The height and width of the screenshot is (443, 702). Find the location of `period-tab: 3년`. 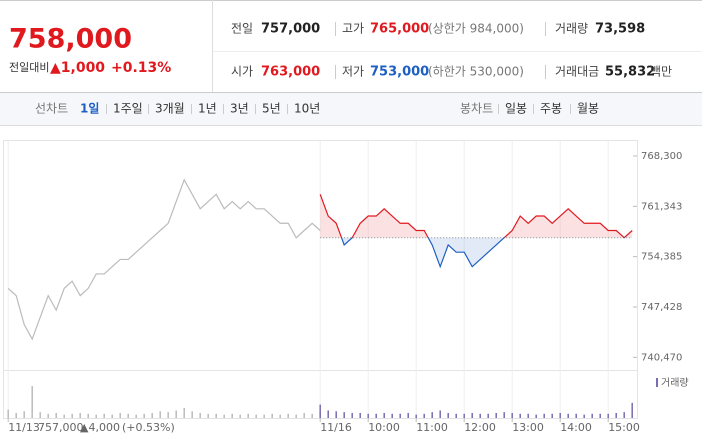

period-tab: 3년 is located at coordinates (239, 109).